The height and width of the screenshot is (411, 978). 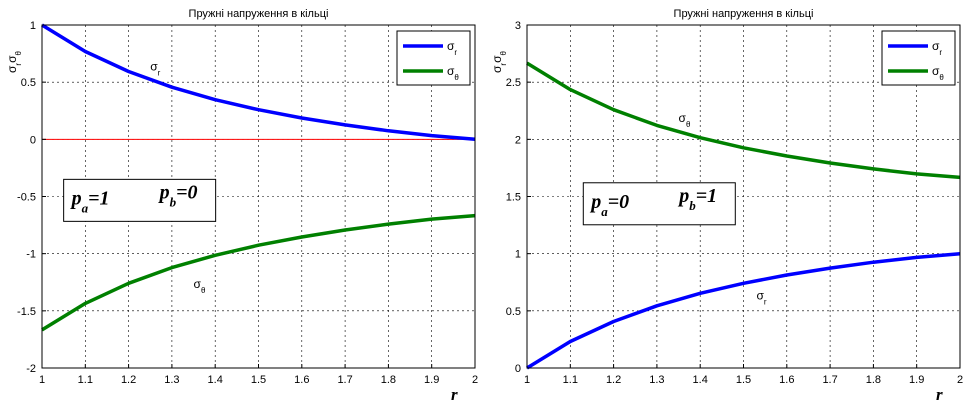 What do you see at coordinates (178, 195) in the screenshot?
I see `parameter-pb: pb=0` at bounding box center [178, 195].